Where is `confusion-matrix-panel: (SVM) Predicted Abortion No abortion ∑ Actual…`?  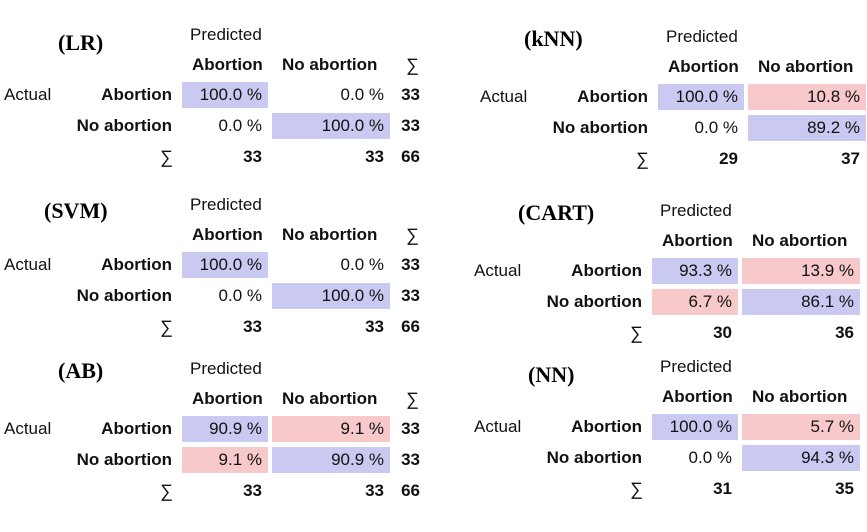
confusion-matrix-panel: (SVM) Predicted Abortion No abortion ∑ Actual… is located at coordinates (210, 272).